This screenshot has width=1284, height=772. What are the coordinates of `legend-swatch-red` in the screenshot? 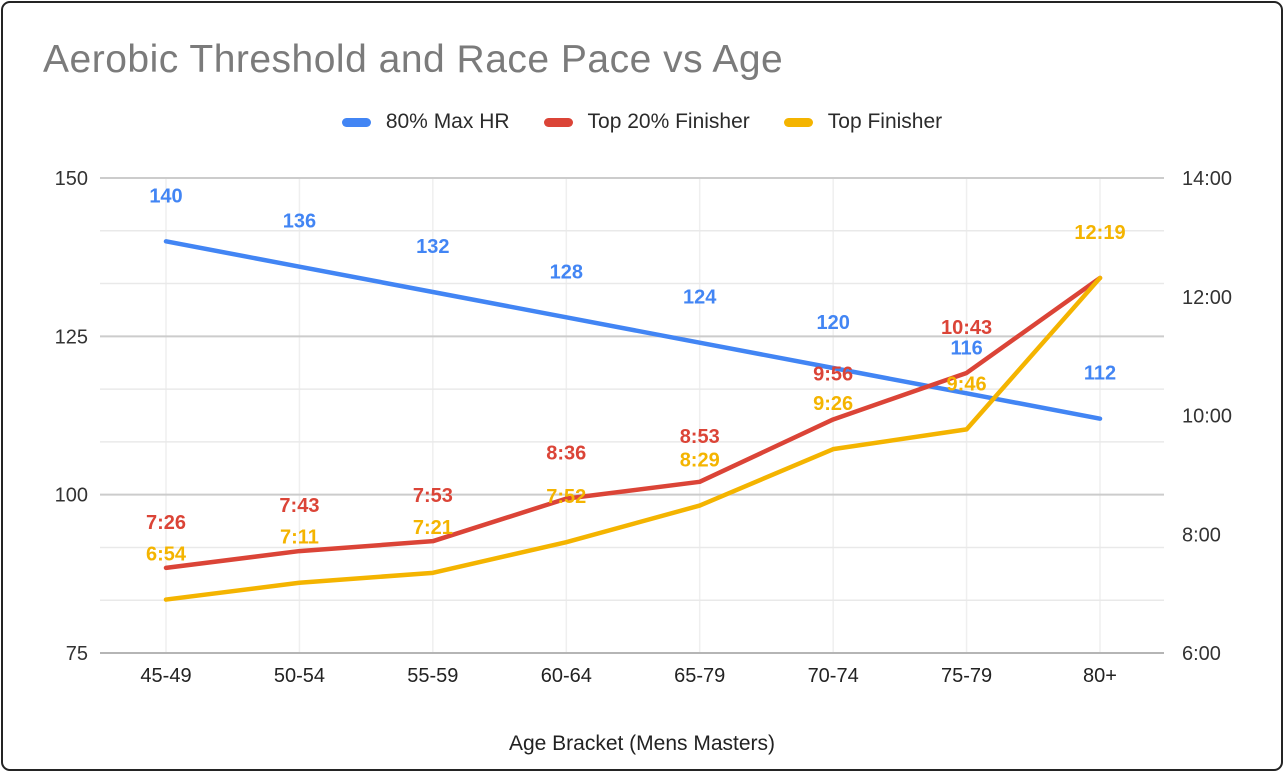 It's located at (558, 122).